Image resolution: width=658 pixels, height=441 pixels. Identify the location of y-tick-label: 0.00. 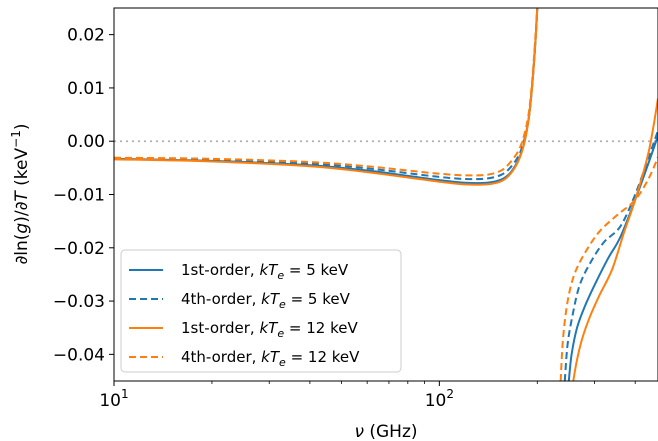
(86, 142).